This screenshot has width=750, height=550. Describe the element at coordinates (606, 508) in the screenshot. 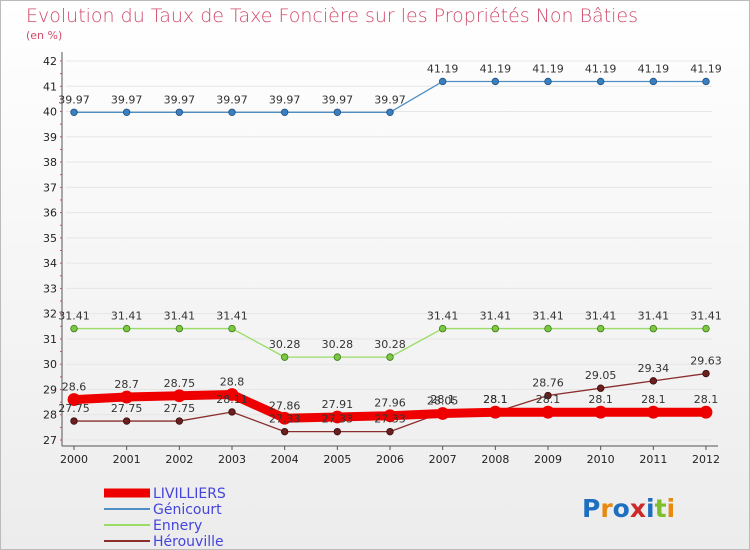

I see `logo-letter: r` at that location.